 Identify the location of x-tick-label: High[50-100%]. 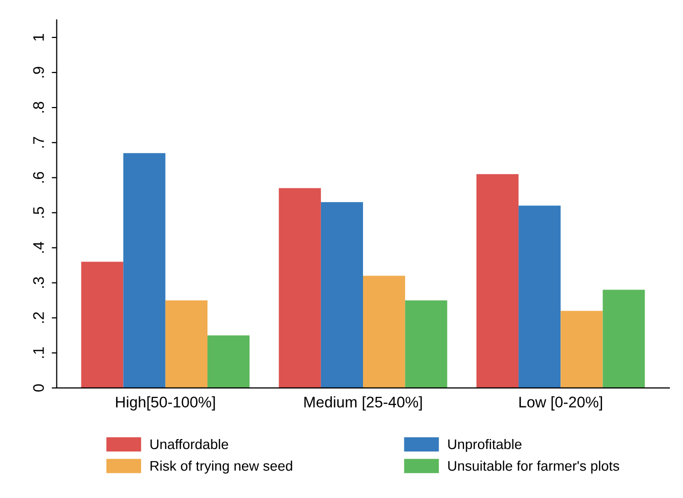
(165, 403).